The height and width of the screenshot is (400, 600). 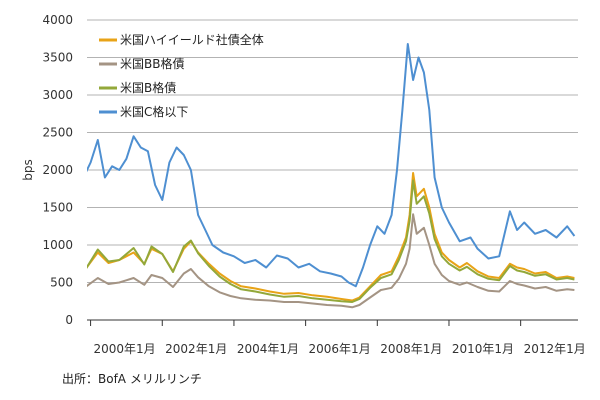 What do you see at coordinates (57, 58) in the screenshot?
I see `y-tick-label: 3500` at bounding box center [57, 58].